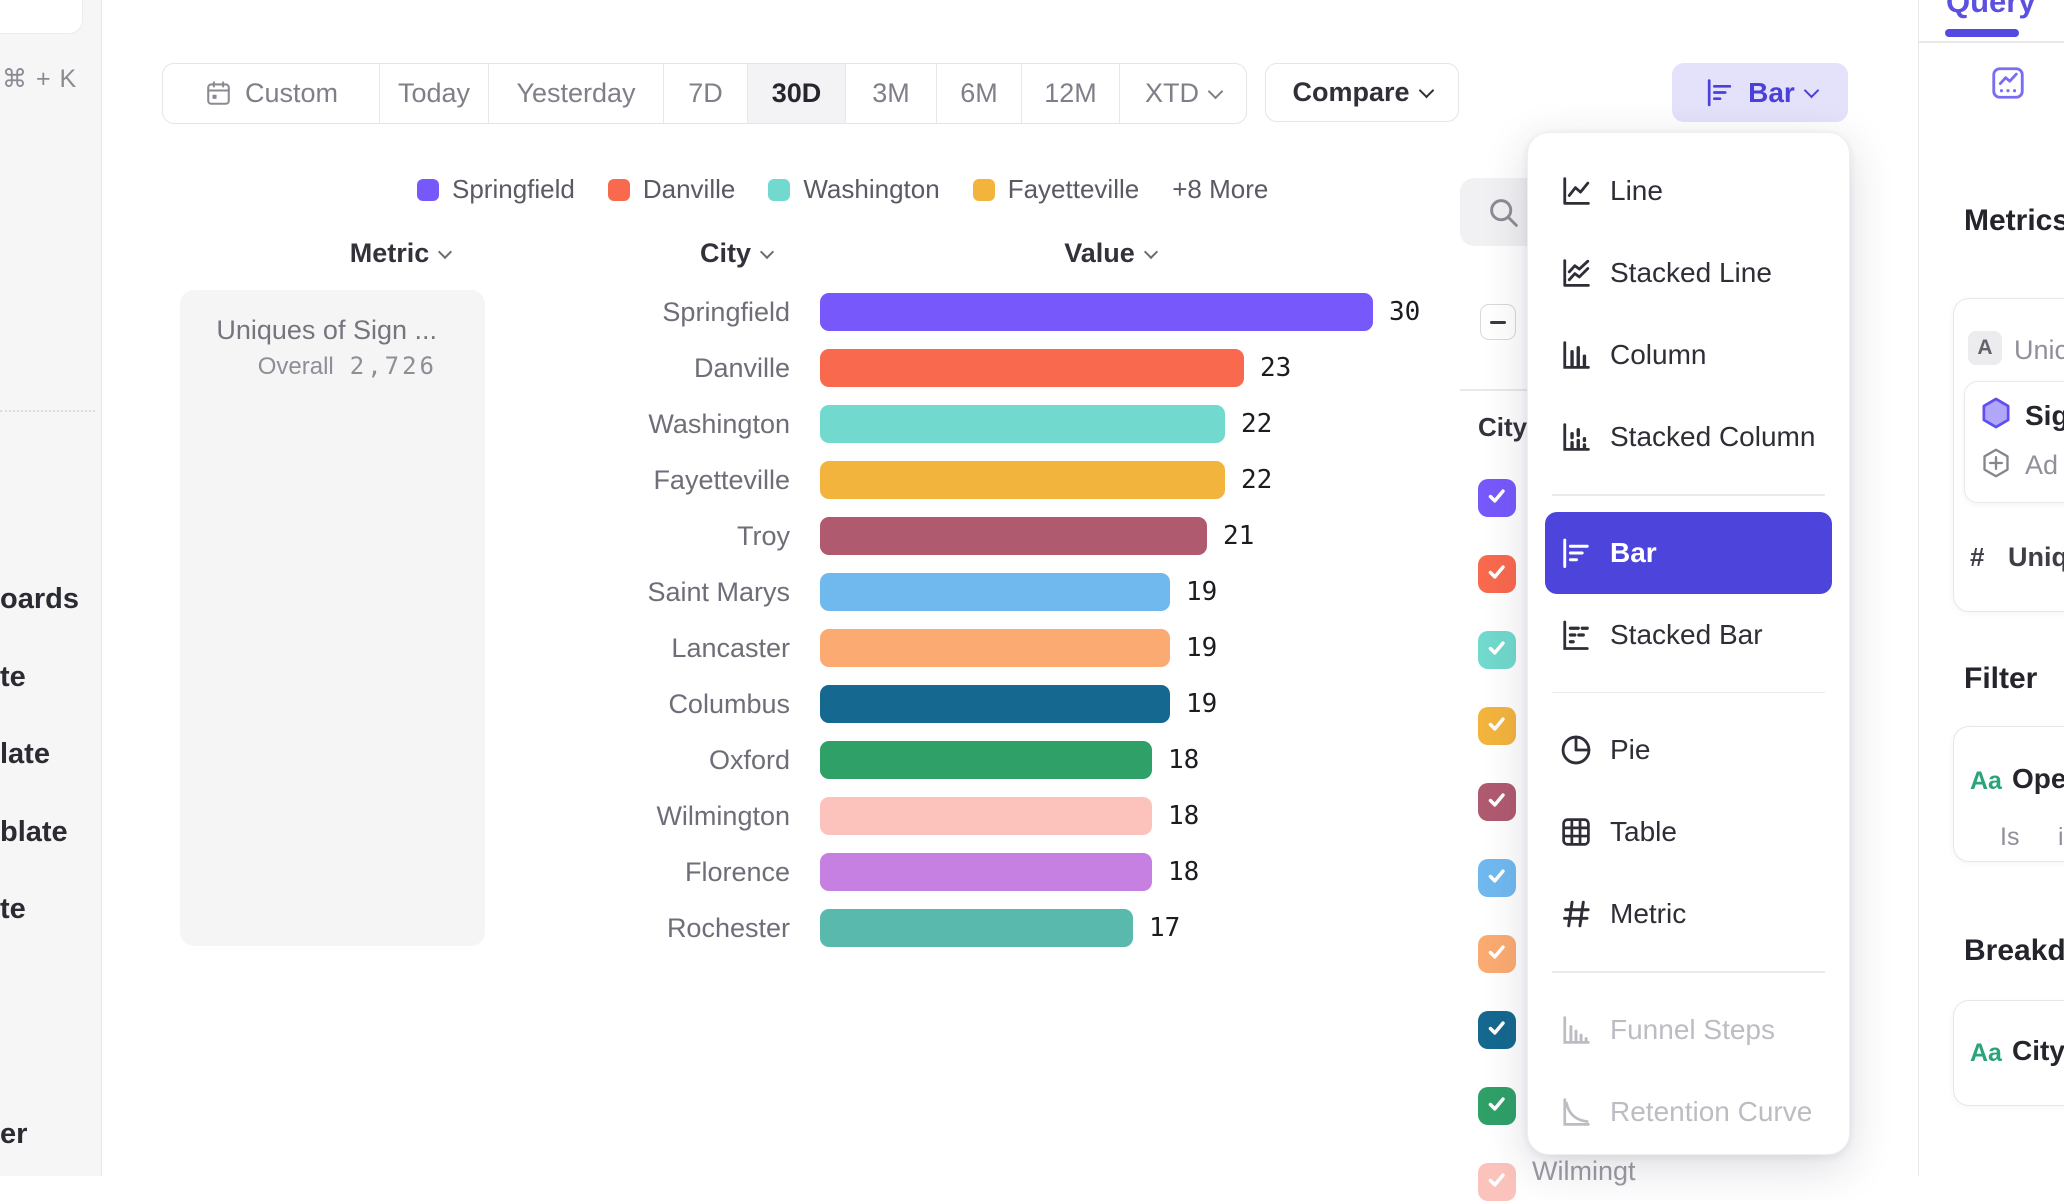  Describe the element at coordinates (1070, 93) in the screenshot. I see `date-range-12m: 12M` at that location.